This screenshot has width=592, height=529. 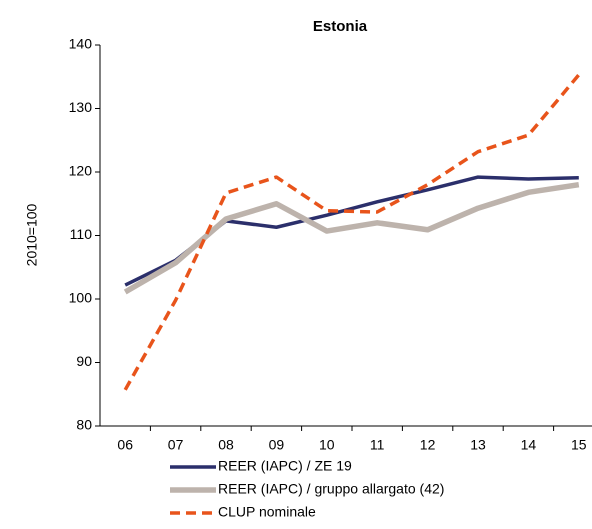 I want to click on x-tick-label: 12, so click(x=428, y=445).